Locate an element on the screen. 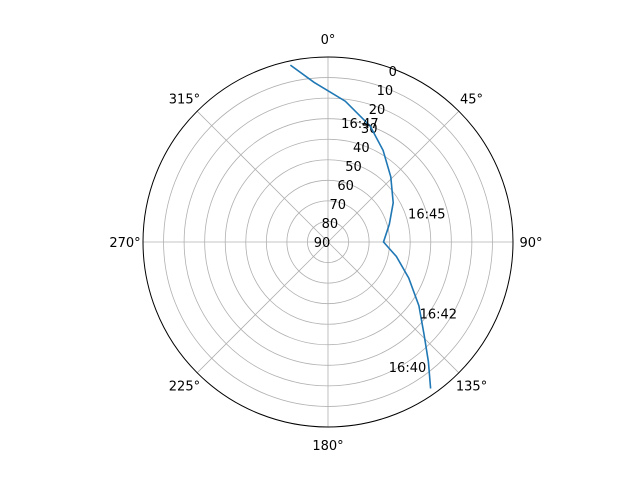 This screenshot has width=640, height=480. time-annotation: 16:40 is located at coordinates (407, 368).